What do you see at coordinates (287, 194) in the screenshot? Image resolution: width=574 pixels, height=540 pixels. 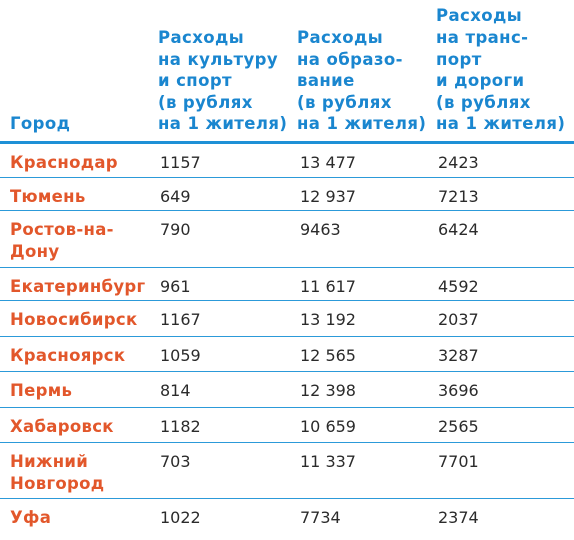 I see `table-row: Тюмень 649 12 937 7213` at bounding box center [287, 194].